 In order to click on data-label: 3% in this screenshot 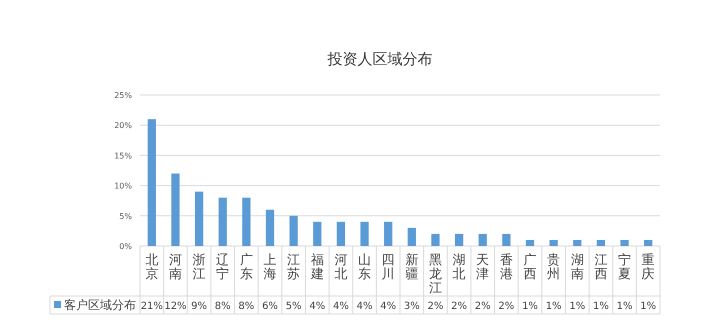, I will do `click(412, 306)`.